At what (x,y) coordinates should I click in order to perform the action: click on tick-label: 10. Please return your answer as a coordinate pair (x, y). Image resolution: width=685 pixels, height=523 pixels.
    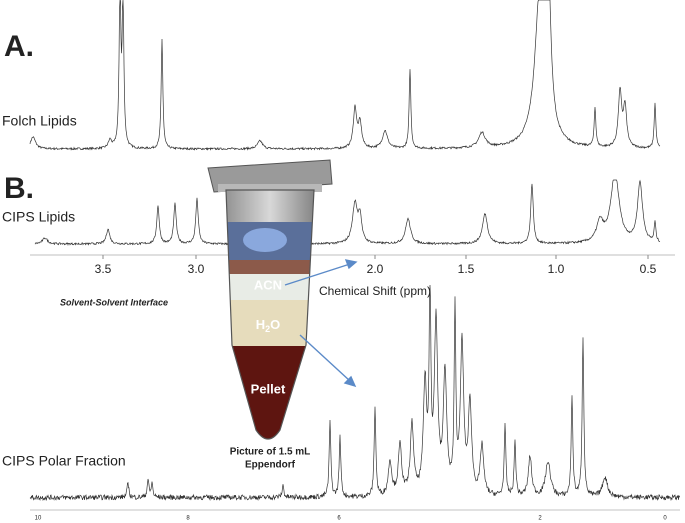
    Looking at the image, I should click on (38, 519).